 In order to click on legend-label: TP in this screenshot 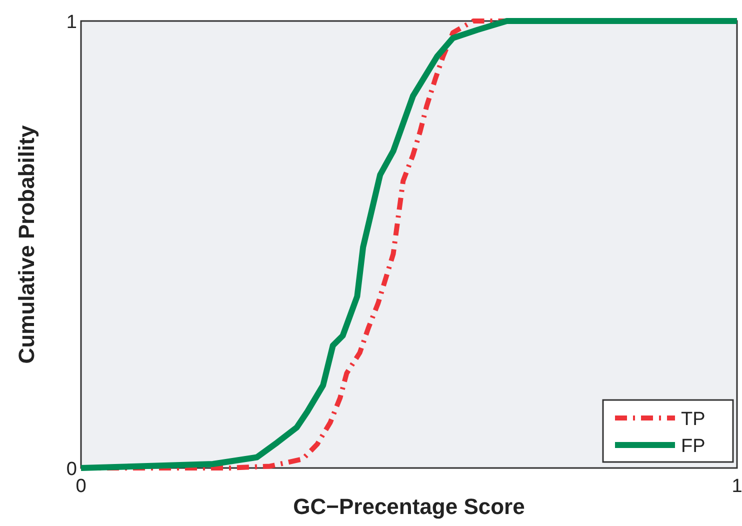, I will do `click(693, 419)`.